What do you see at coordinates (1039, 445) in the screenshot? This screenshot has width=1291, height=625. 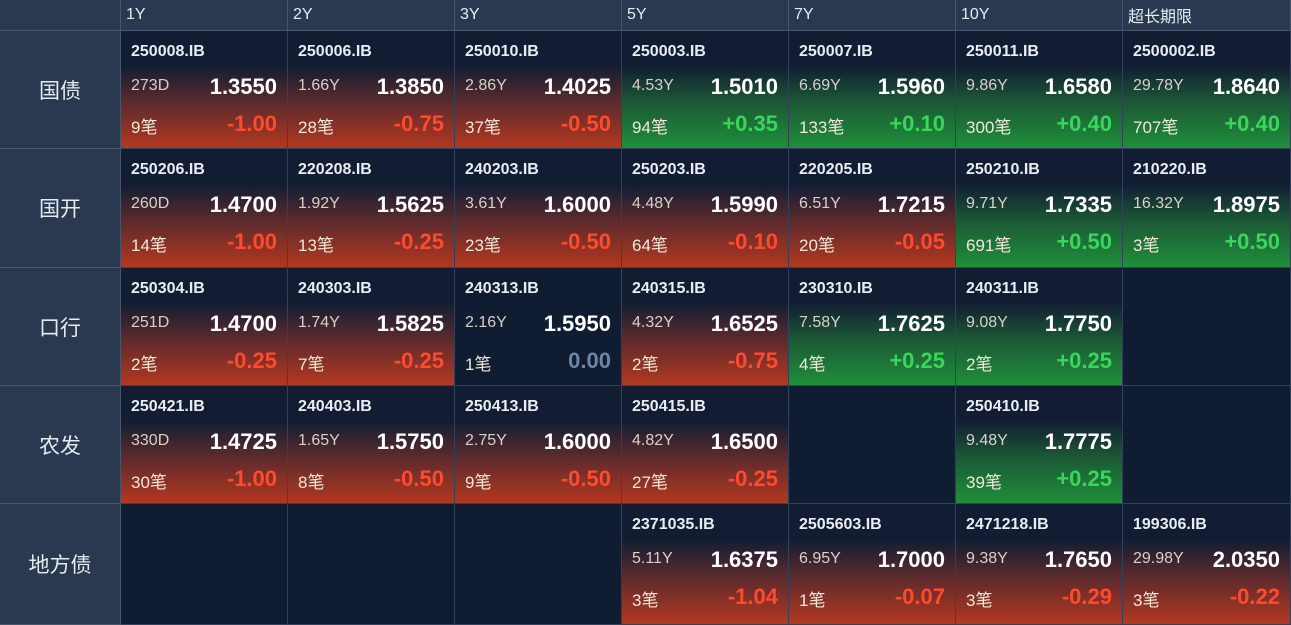 I see `quote-cell: 250410.IB 9.48Y 1.7775 39笔 +0.25` at bounding box center [1039, 445].